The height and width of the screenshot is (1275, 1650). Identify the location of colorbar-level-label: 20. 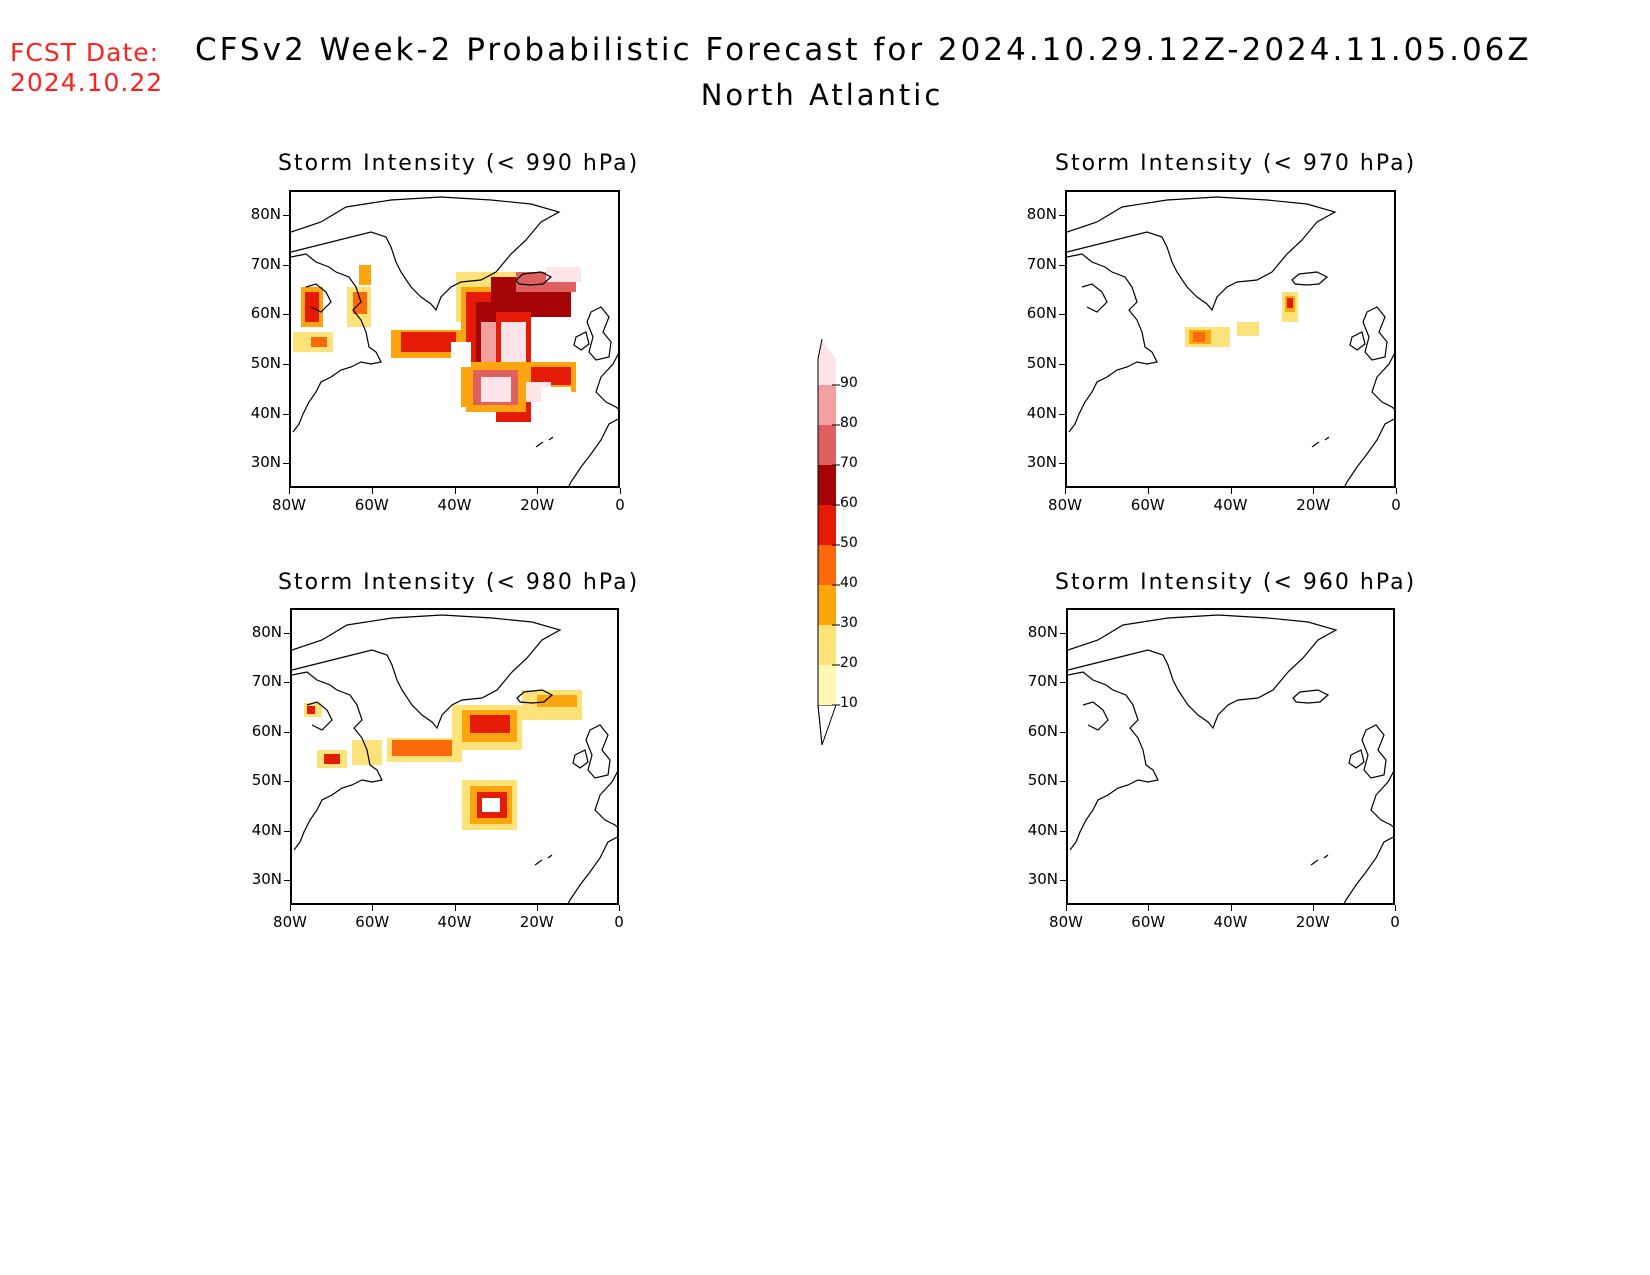
(849, 663).